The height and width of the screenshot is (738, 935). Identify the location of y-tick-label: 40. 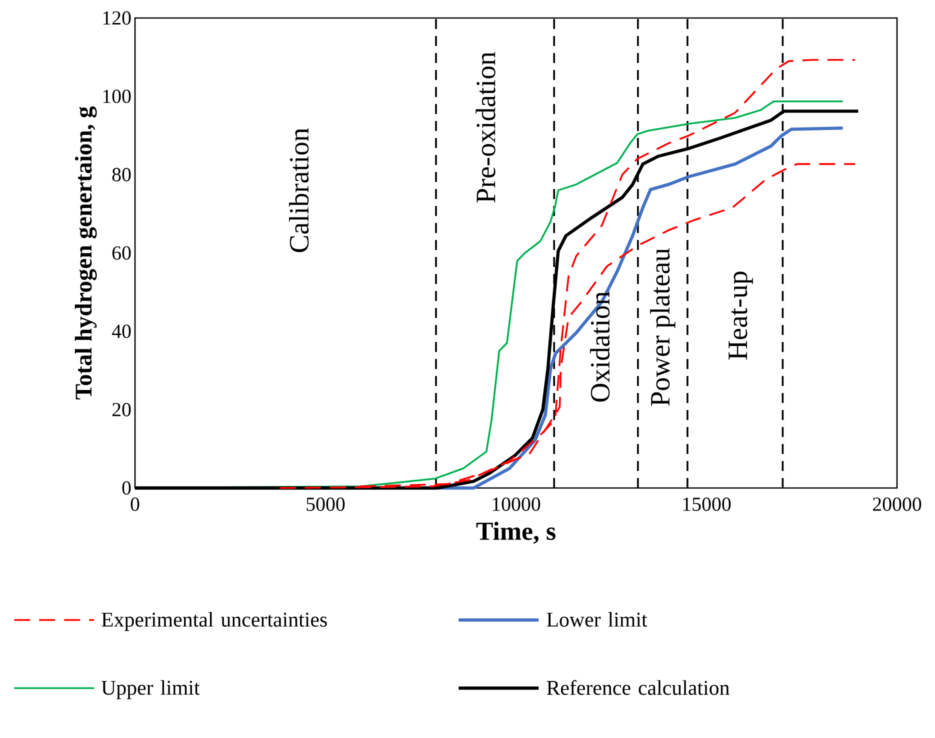
(121, 331).